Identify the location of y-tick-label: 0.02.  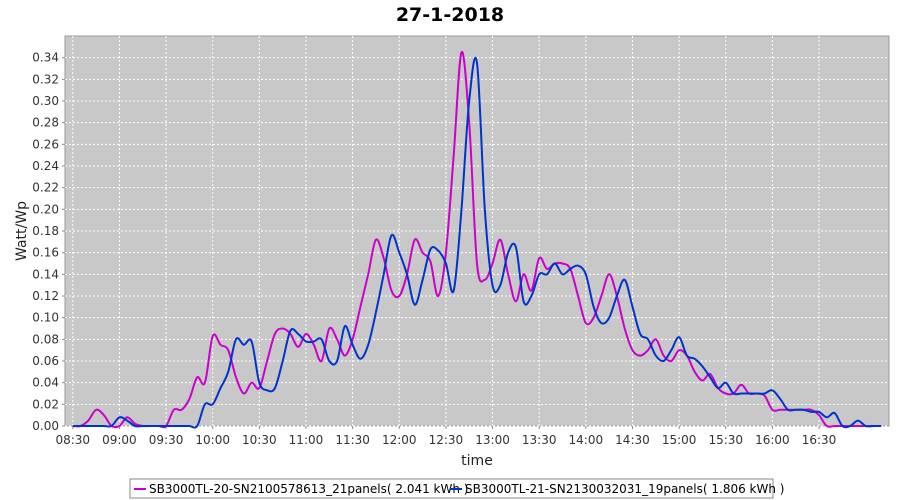
(45, 404).